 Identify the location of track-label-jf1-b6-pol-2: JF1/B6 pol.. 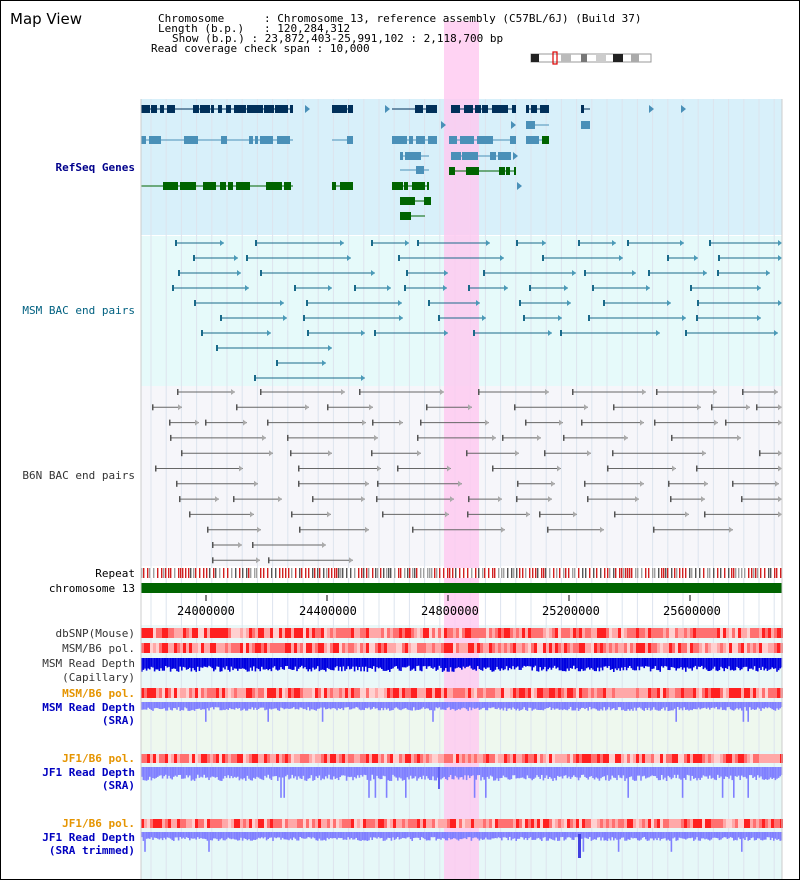
(98, 823).